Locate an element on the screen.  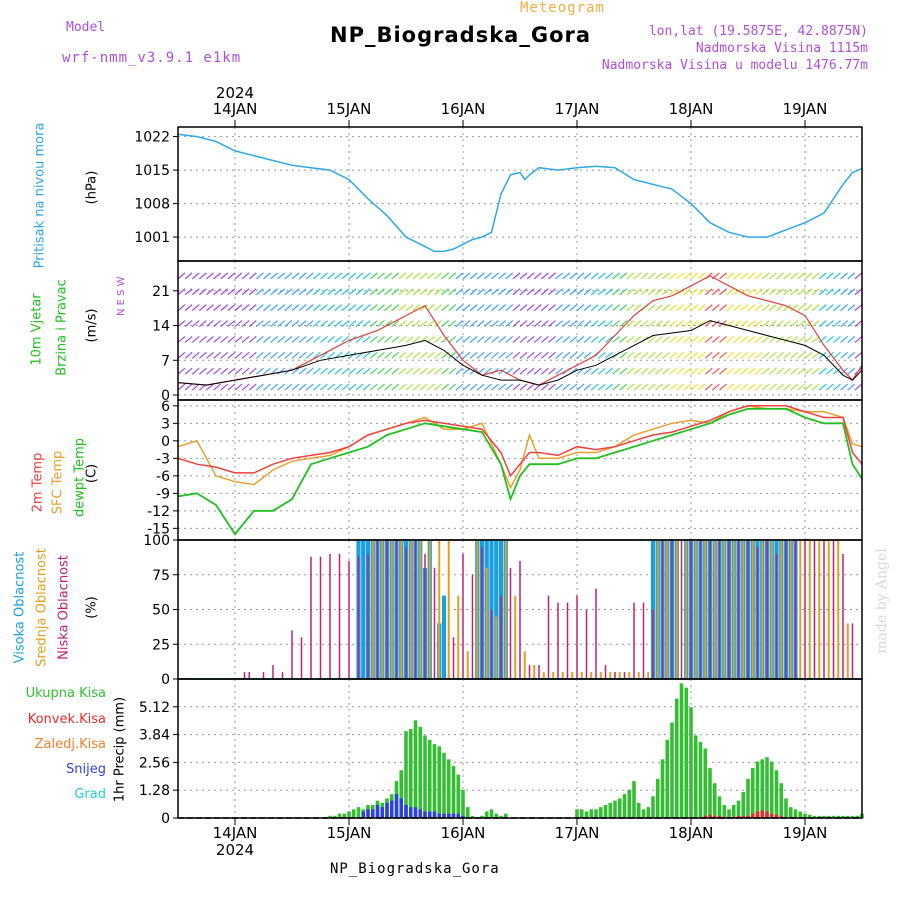
model-label: Model is located at coordinates (86, 27).